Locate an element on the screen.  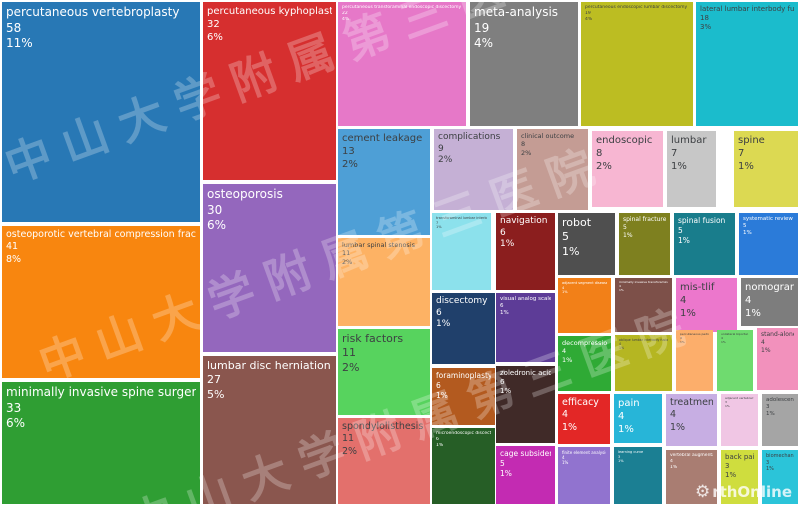
treemap-tile: spondylolisthesis 11 2% is located at coordinates (384, 461).